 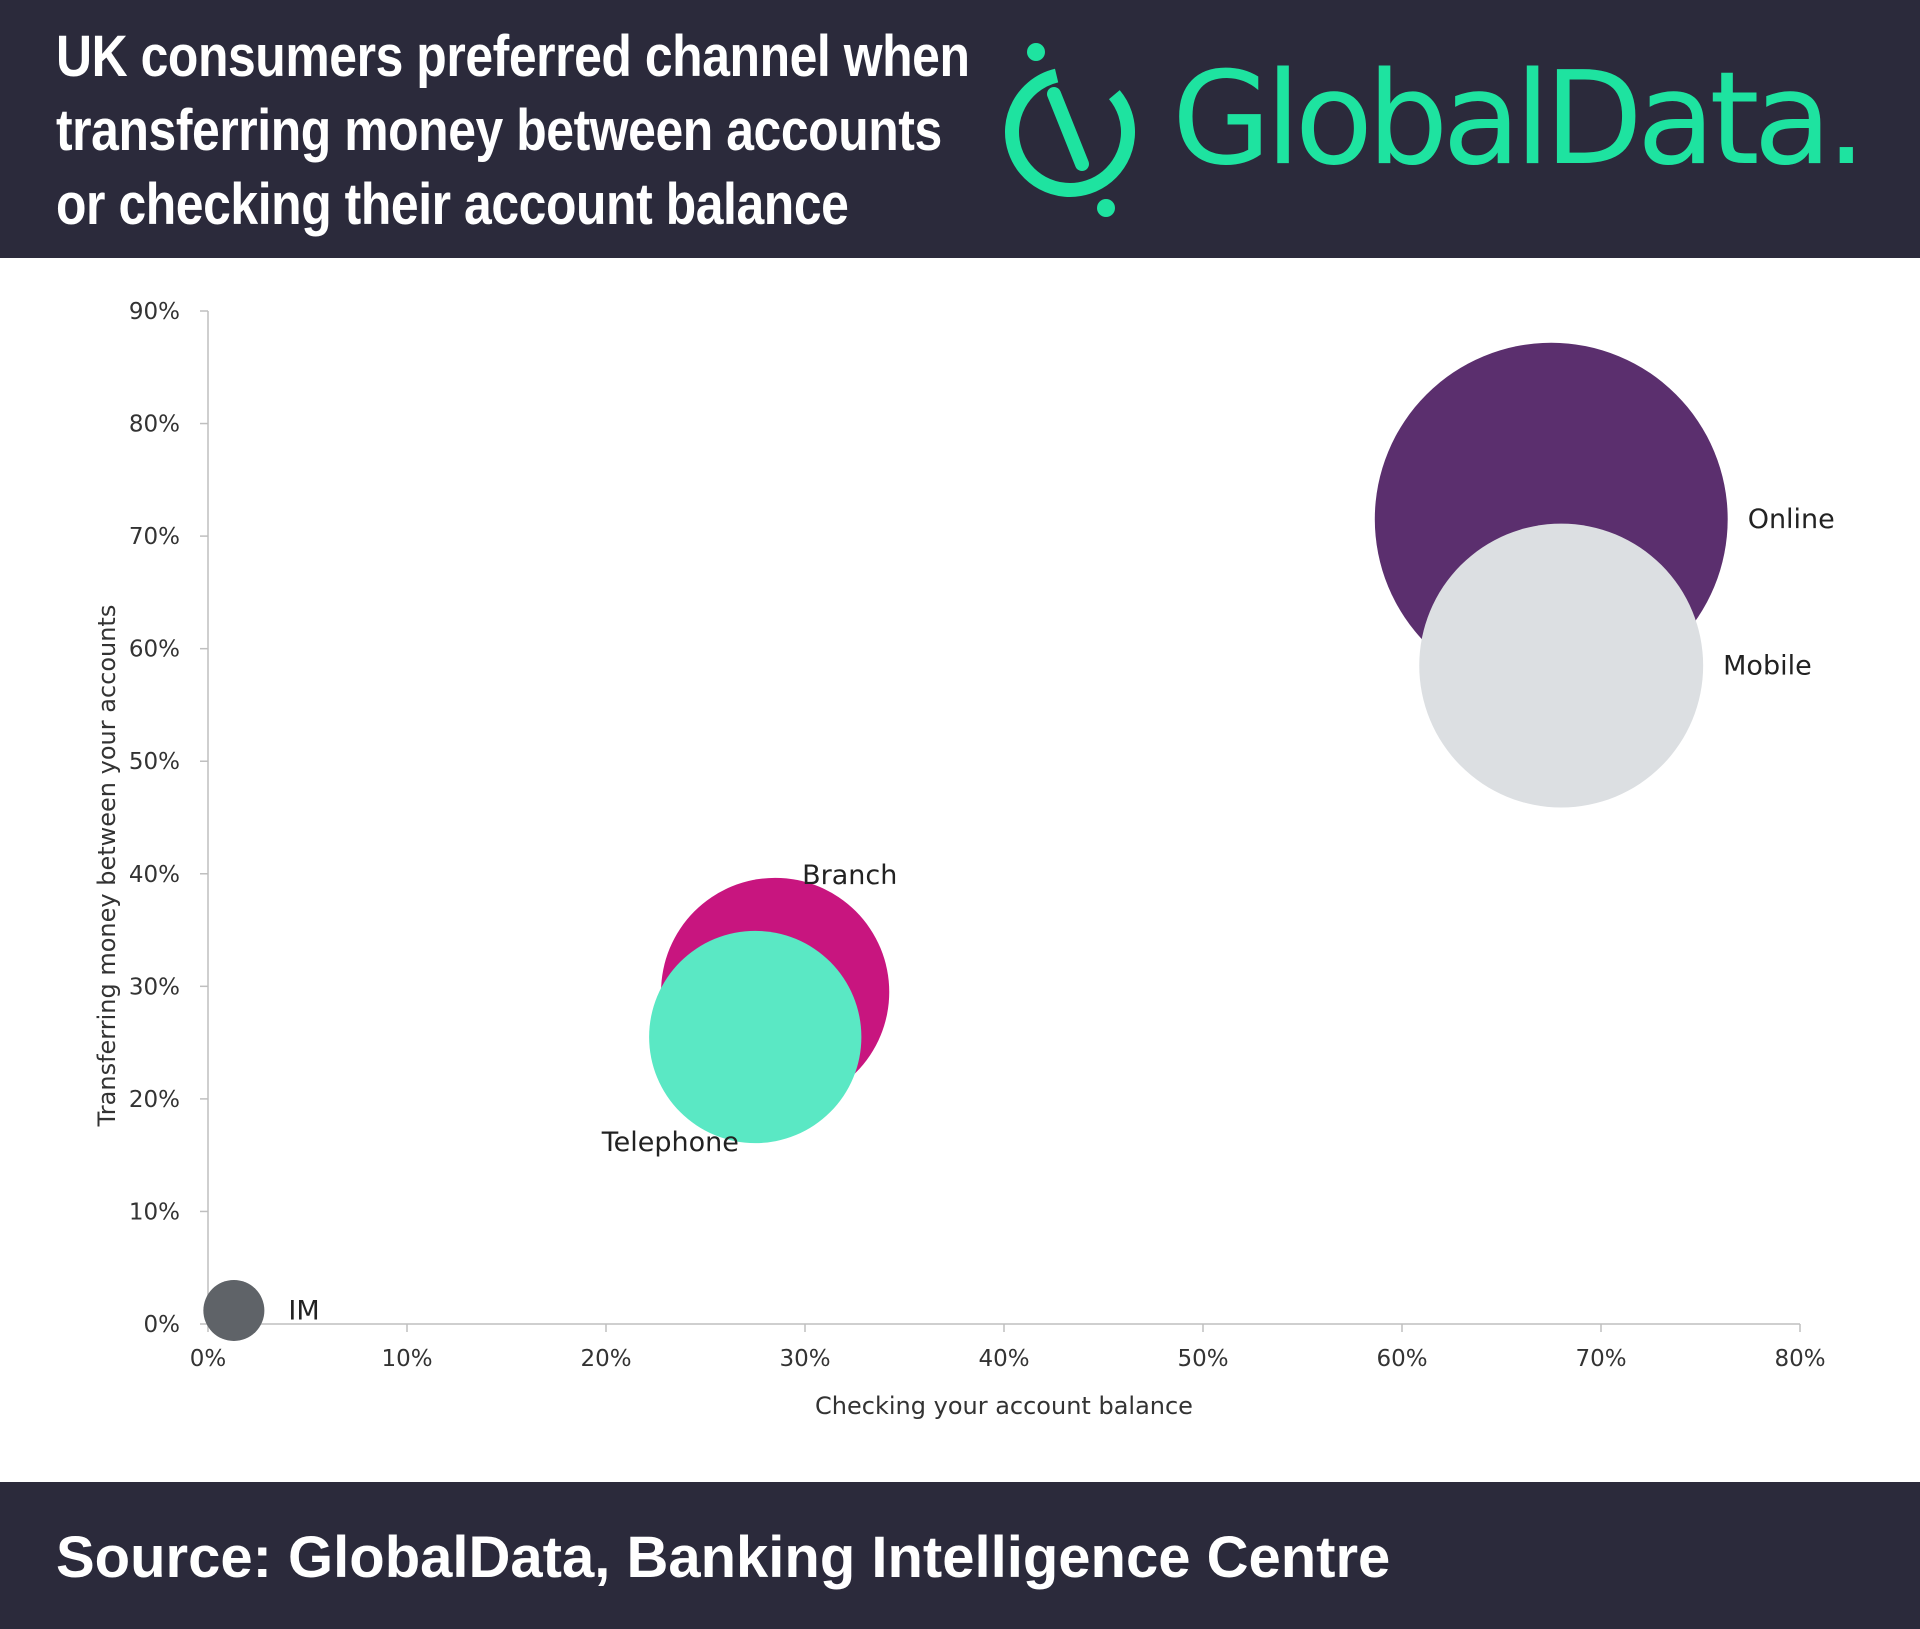 What do you see at coordinates (234, 1310) in the screenshot?
I see `bubble-im` at bounding box center [234, 1310].